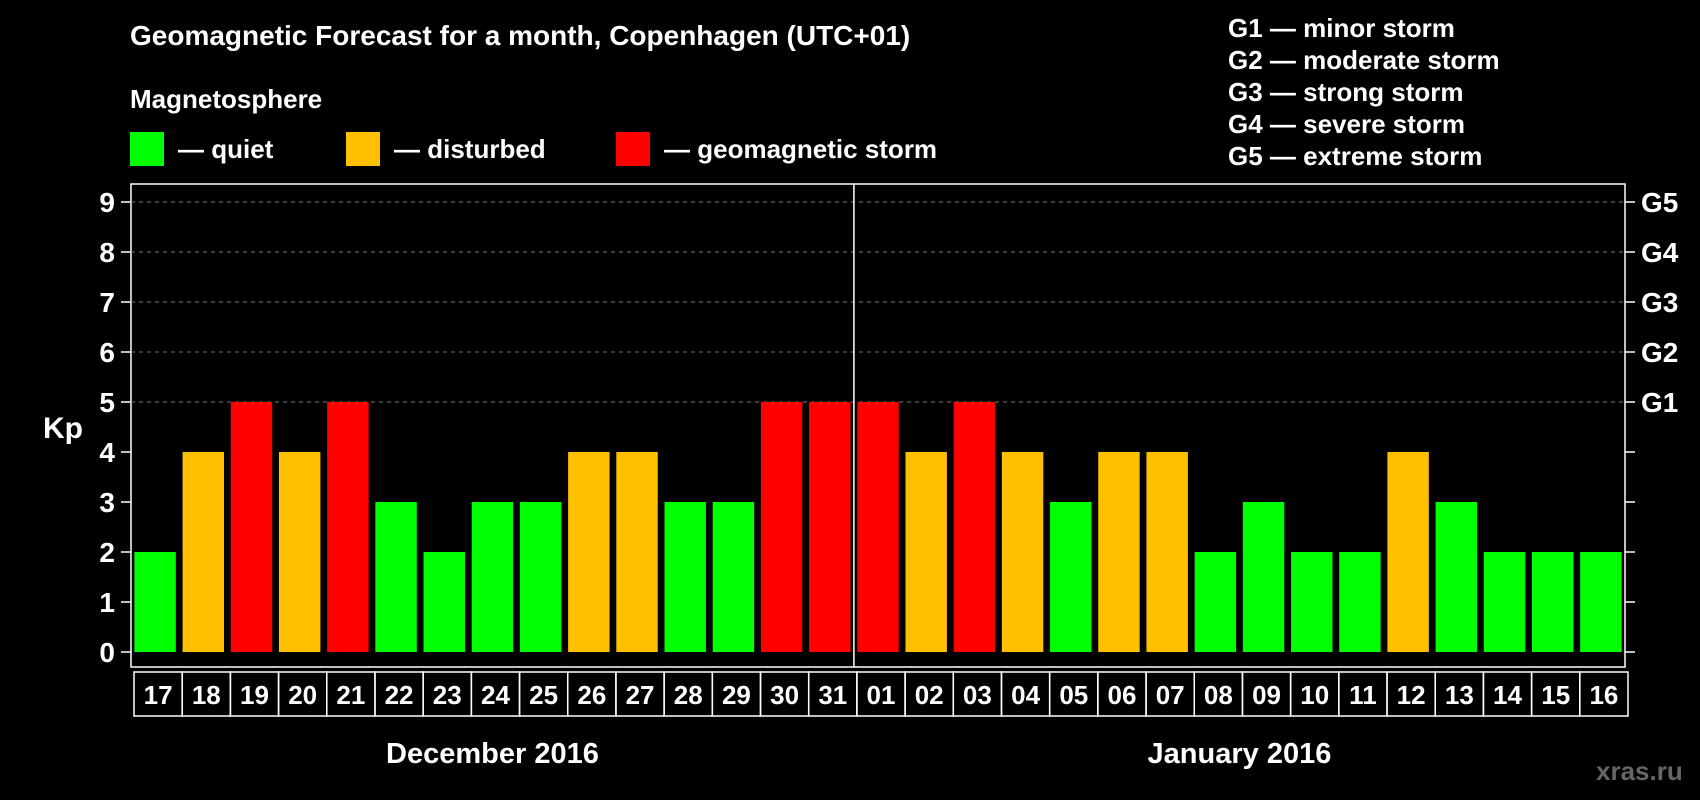  Describe the element at coordinates (1266, 695) in the screenshot. I see `date-label: 09` at that location.